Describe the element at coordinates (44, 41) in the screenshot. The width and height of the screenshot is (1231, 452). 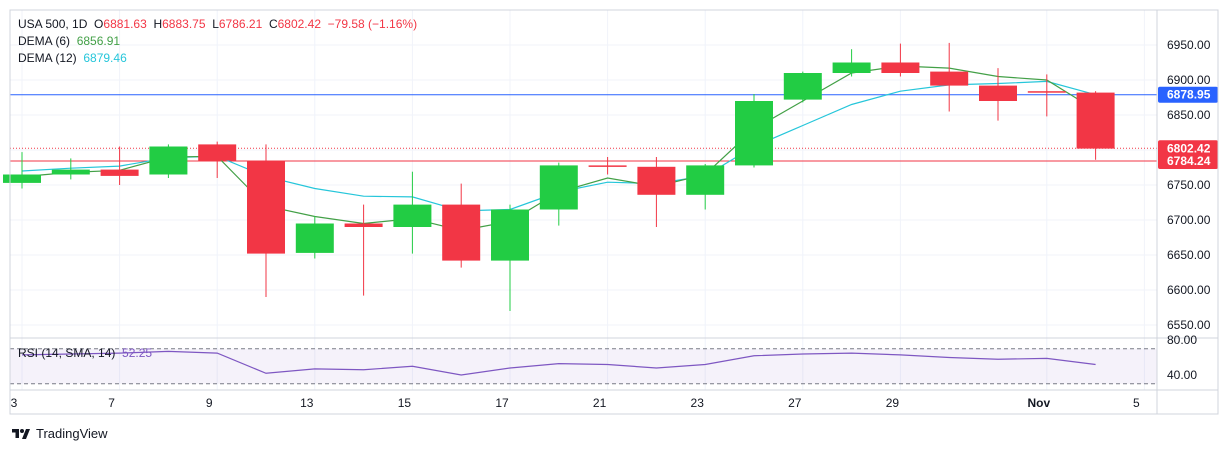
I see `dema6-label: DEMA (6)` at that location.